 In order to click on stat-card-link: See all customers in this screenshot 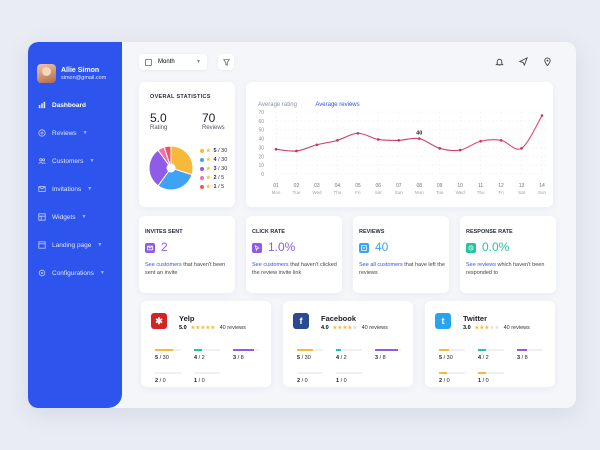, I will do `click(381, 265)`.